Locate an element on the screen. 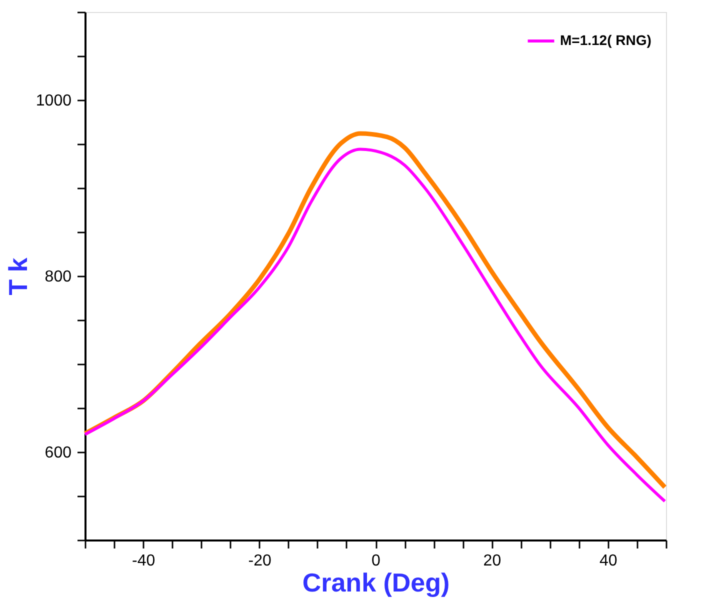 The image size is (724, 604). x-tick-label: 0 is located at coordinates (376, 561).